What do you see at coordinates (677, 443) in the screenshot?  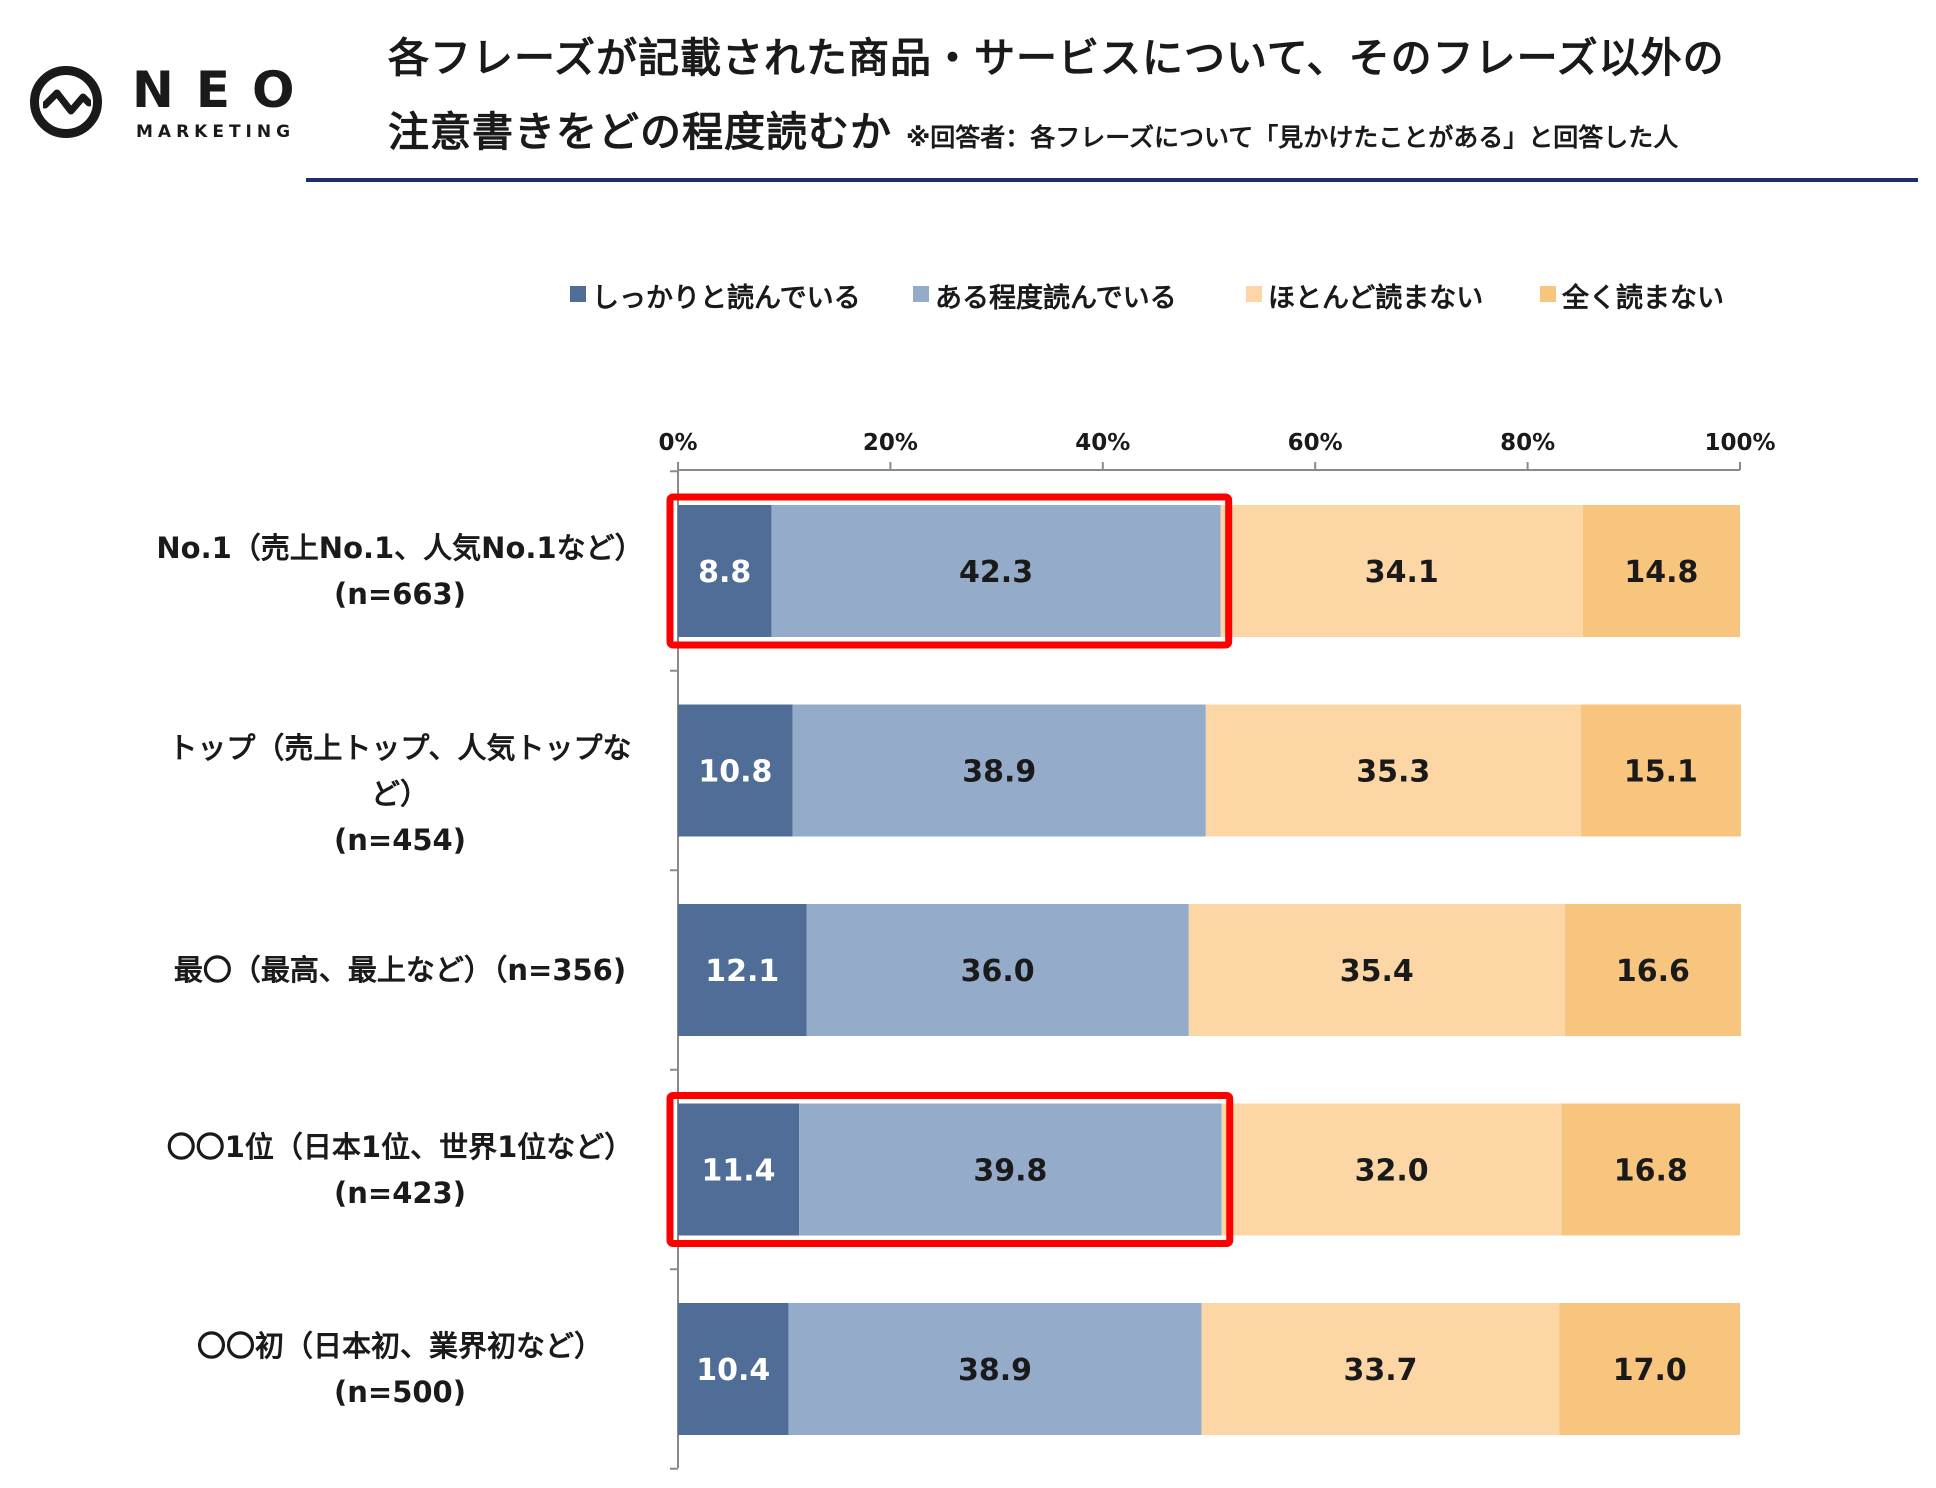 I see `x-tick-label: 0%` at bounding box center [677, 443].